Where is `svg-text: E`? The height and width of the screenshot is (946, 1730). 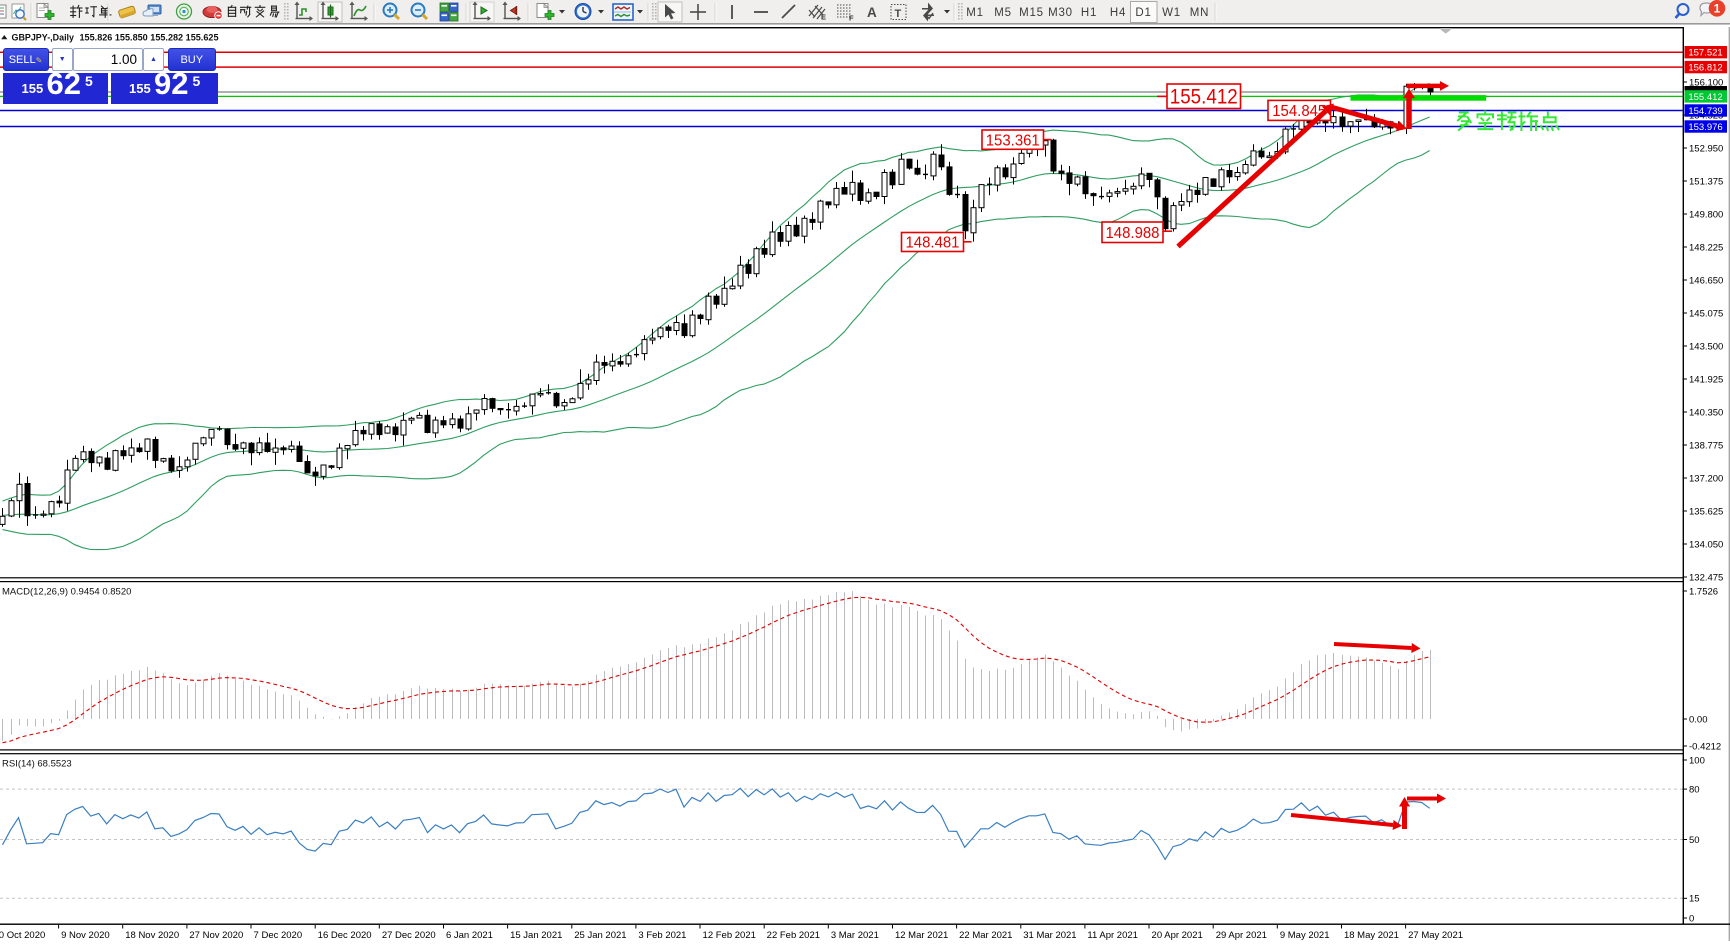 svg-text: E is located at coordinates (823, 17).